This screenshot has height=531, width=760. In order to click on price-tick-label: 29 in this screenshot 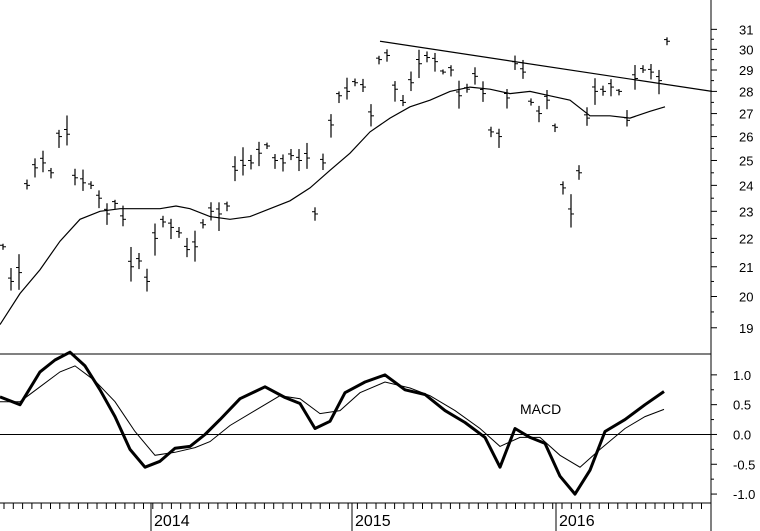, I will do `click(746, 70)`.